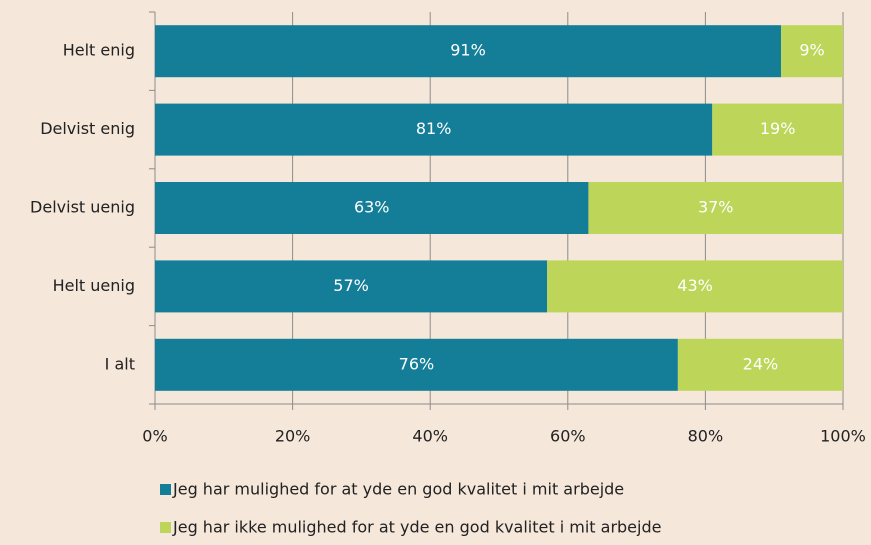  Describe the element at coordinates (706, 436) in the screenshot. I see `x-tick-label: 80%` at that location.